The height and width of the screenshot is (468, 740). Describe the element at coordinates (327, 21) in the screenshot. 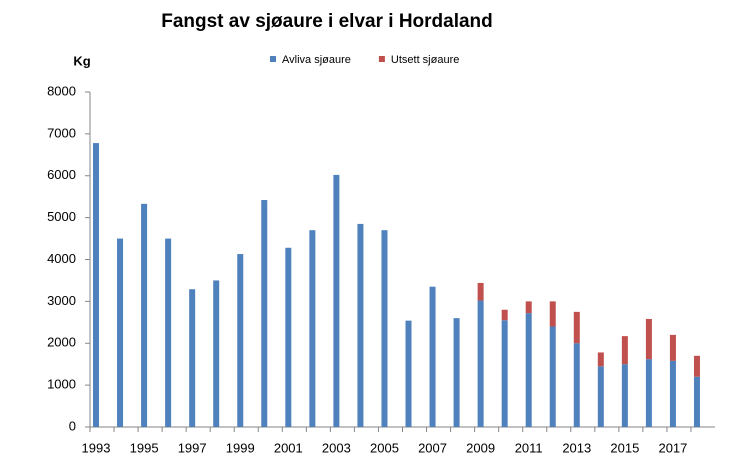

I see `chart-title: Fangst av sjøaure i elvar i Hordaland` at that location.